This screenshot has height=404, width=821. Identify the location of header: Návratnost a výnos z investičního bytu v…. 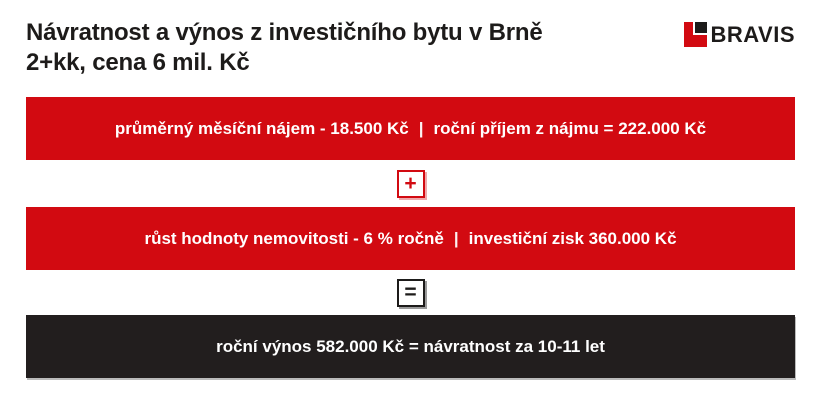
(410, 48).